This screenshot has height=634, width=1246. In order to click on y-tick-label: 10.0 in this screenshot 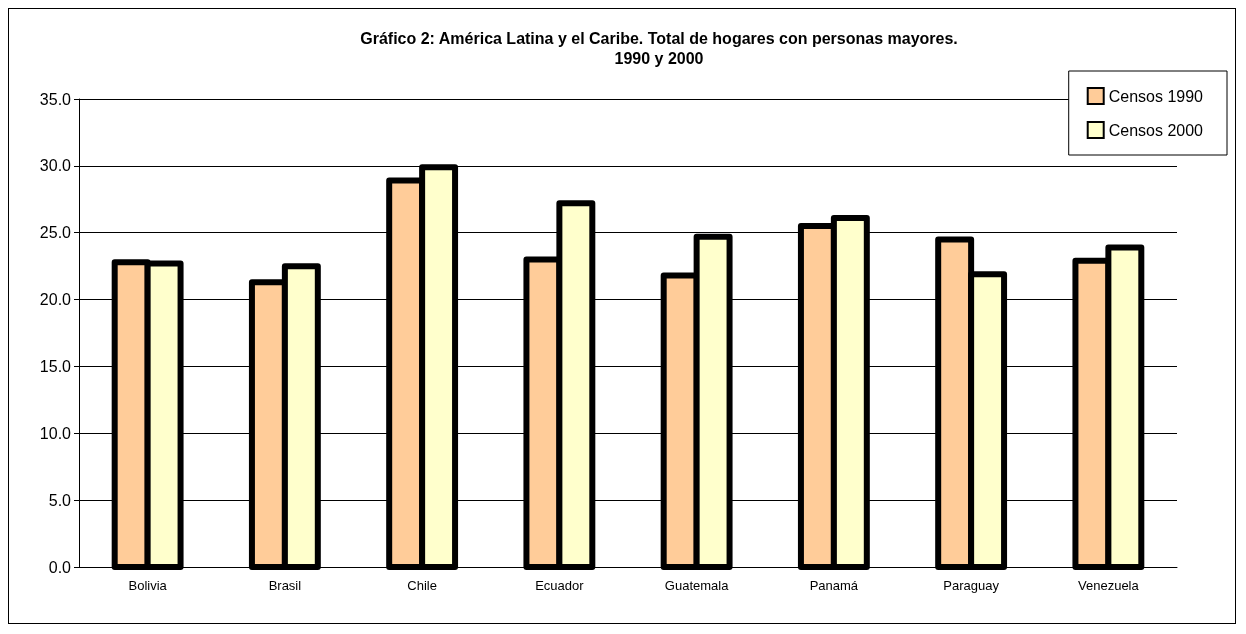, I will do `click(55, 433)`.